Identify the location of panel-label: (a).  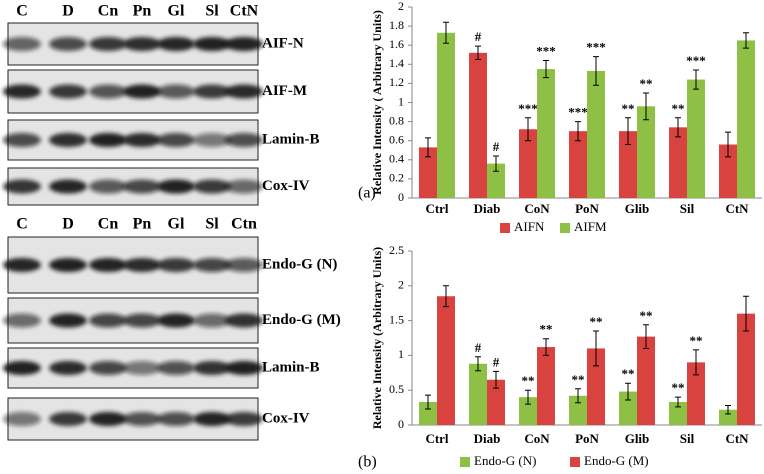
(367, 193).